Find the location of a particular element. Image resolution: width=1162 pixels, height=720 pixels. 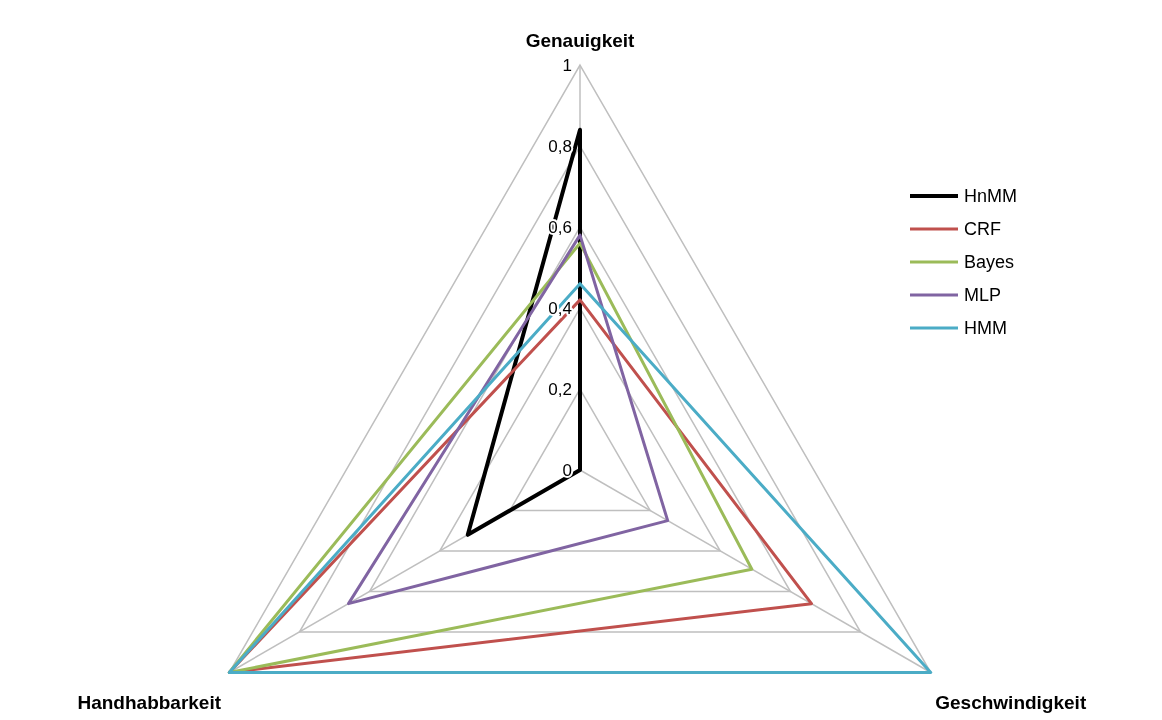

legend-label: MLP is located at coordinates (983, 295).